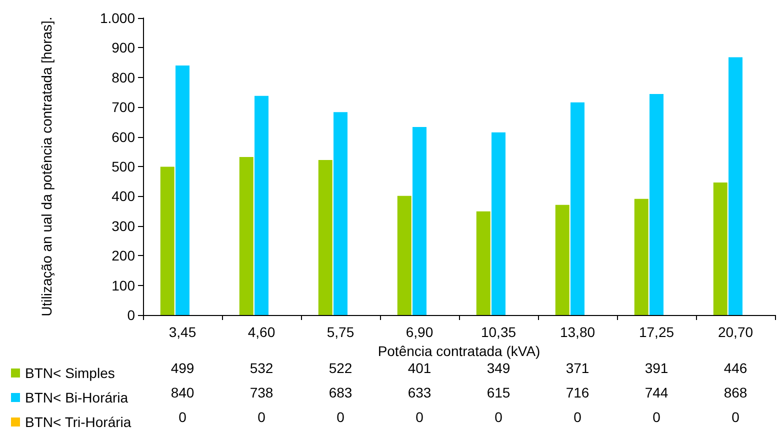 The image size is (783, 439). What do you see at coordinates (124, 196) in the screenshot?
I see `y-tick-label: 400` at bounding box center [124, 196].